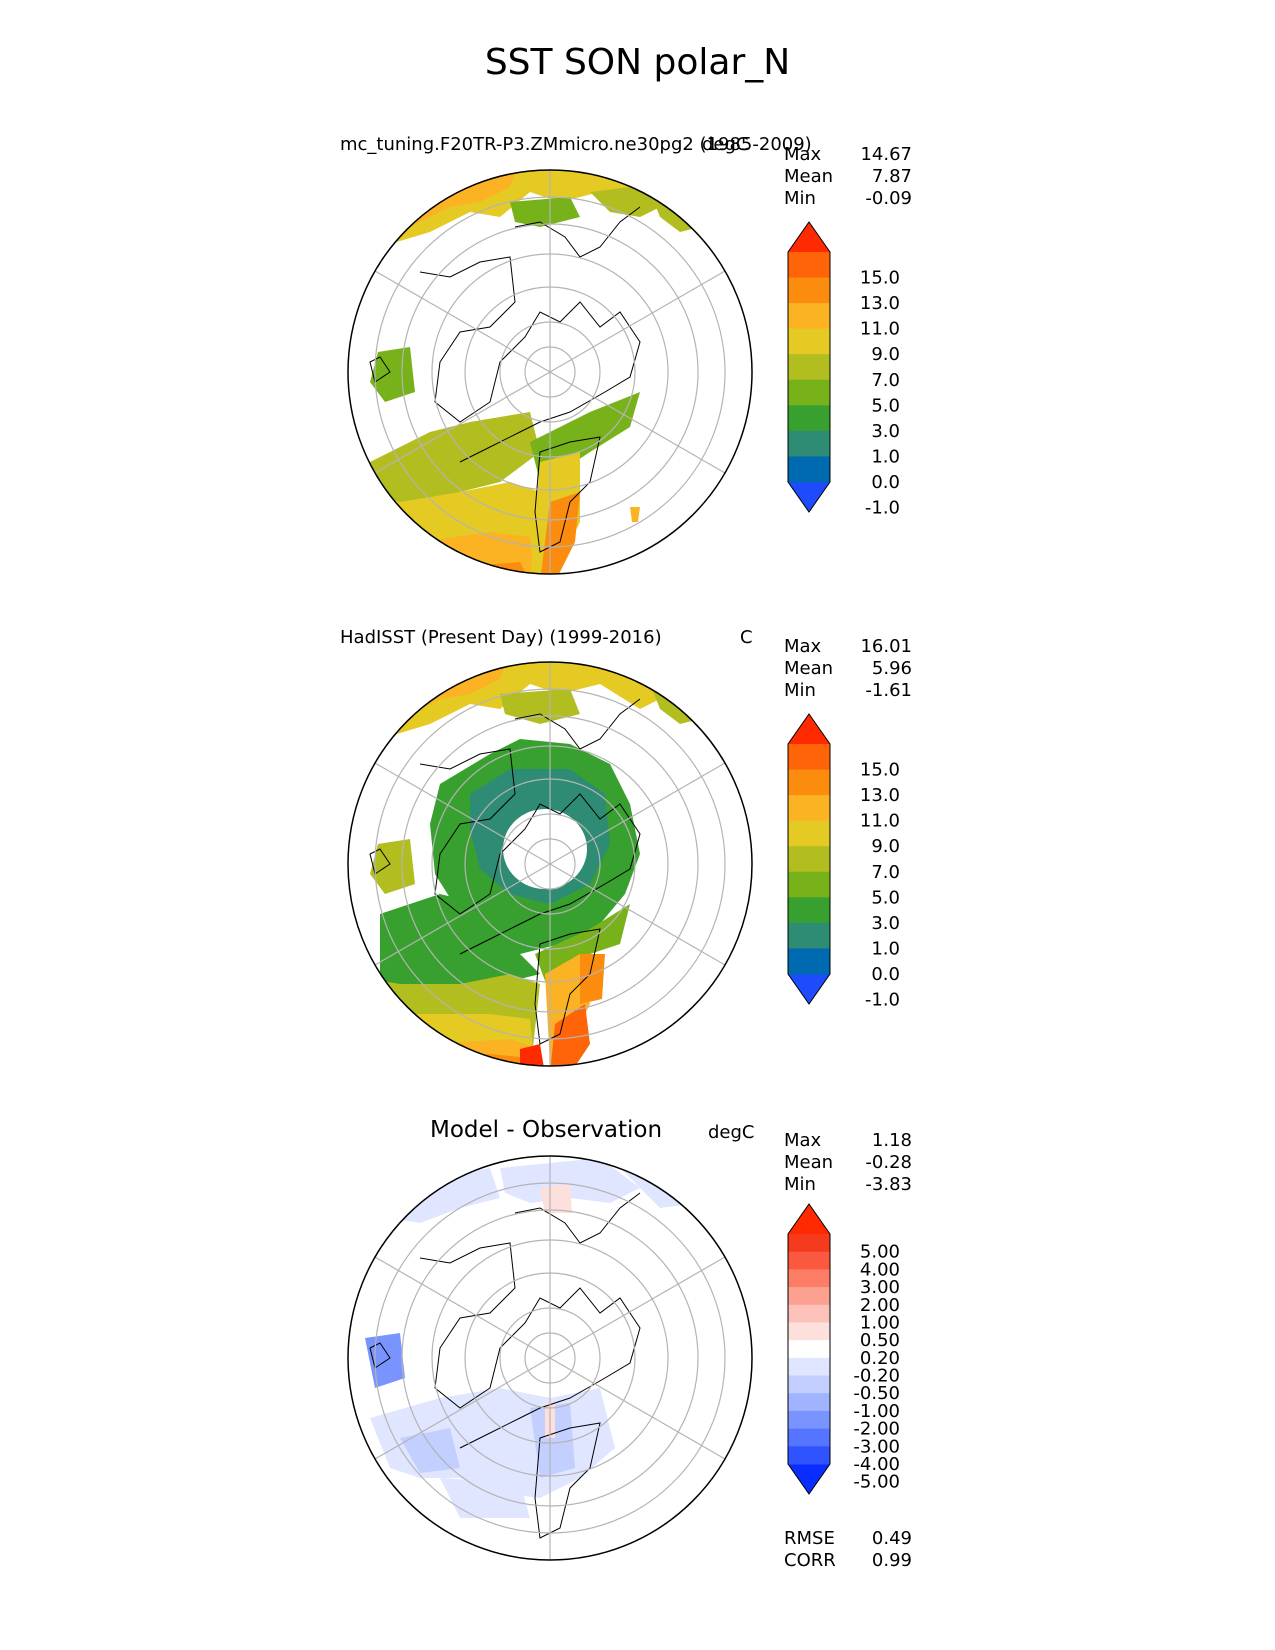  Describe the element at coordinates (880, 1340) in the screenshot. I see `colorbar-tick-label: 0.50` at that location.